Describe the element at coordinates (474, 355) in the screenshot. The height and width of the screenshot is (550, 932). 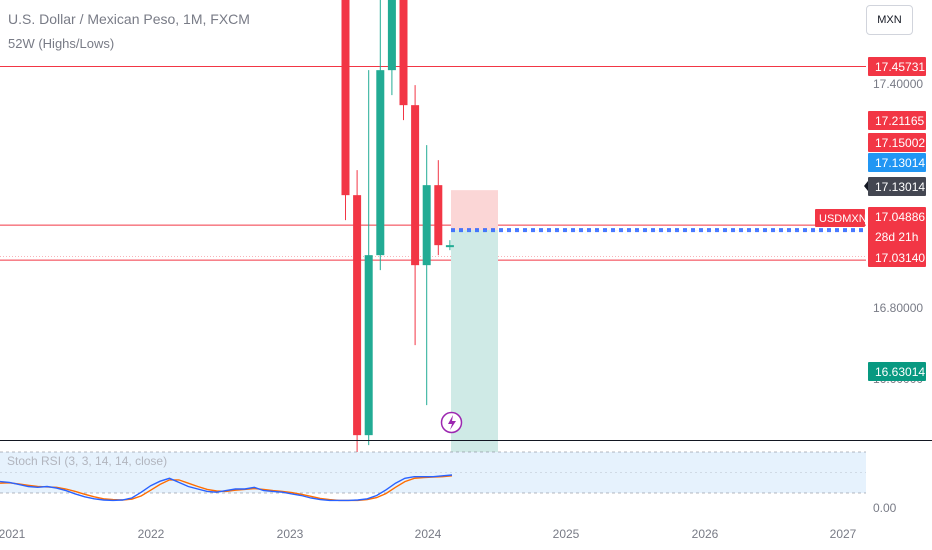
I see `position-profit-zone` at that location.